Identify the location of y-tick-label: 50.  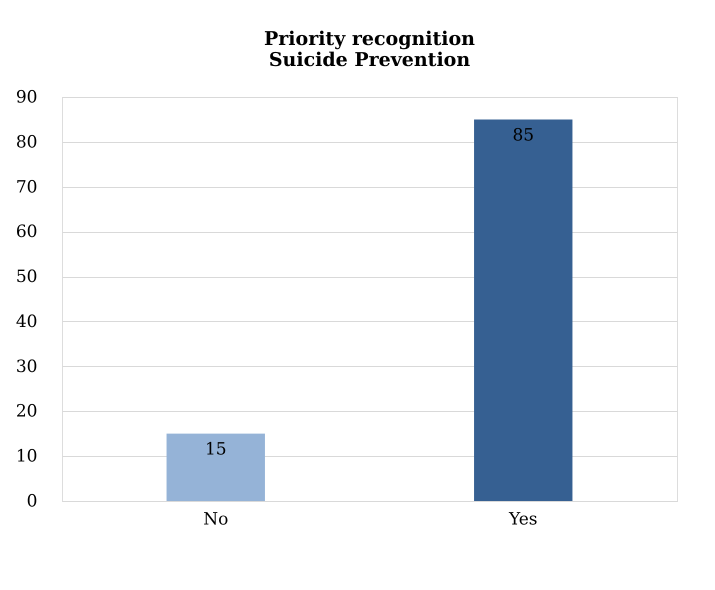
(27, 277).